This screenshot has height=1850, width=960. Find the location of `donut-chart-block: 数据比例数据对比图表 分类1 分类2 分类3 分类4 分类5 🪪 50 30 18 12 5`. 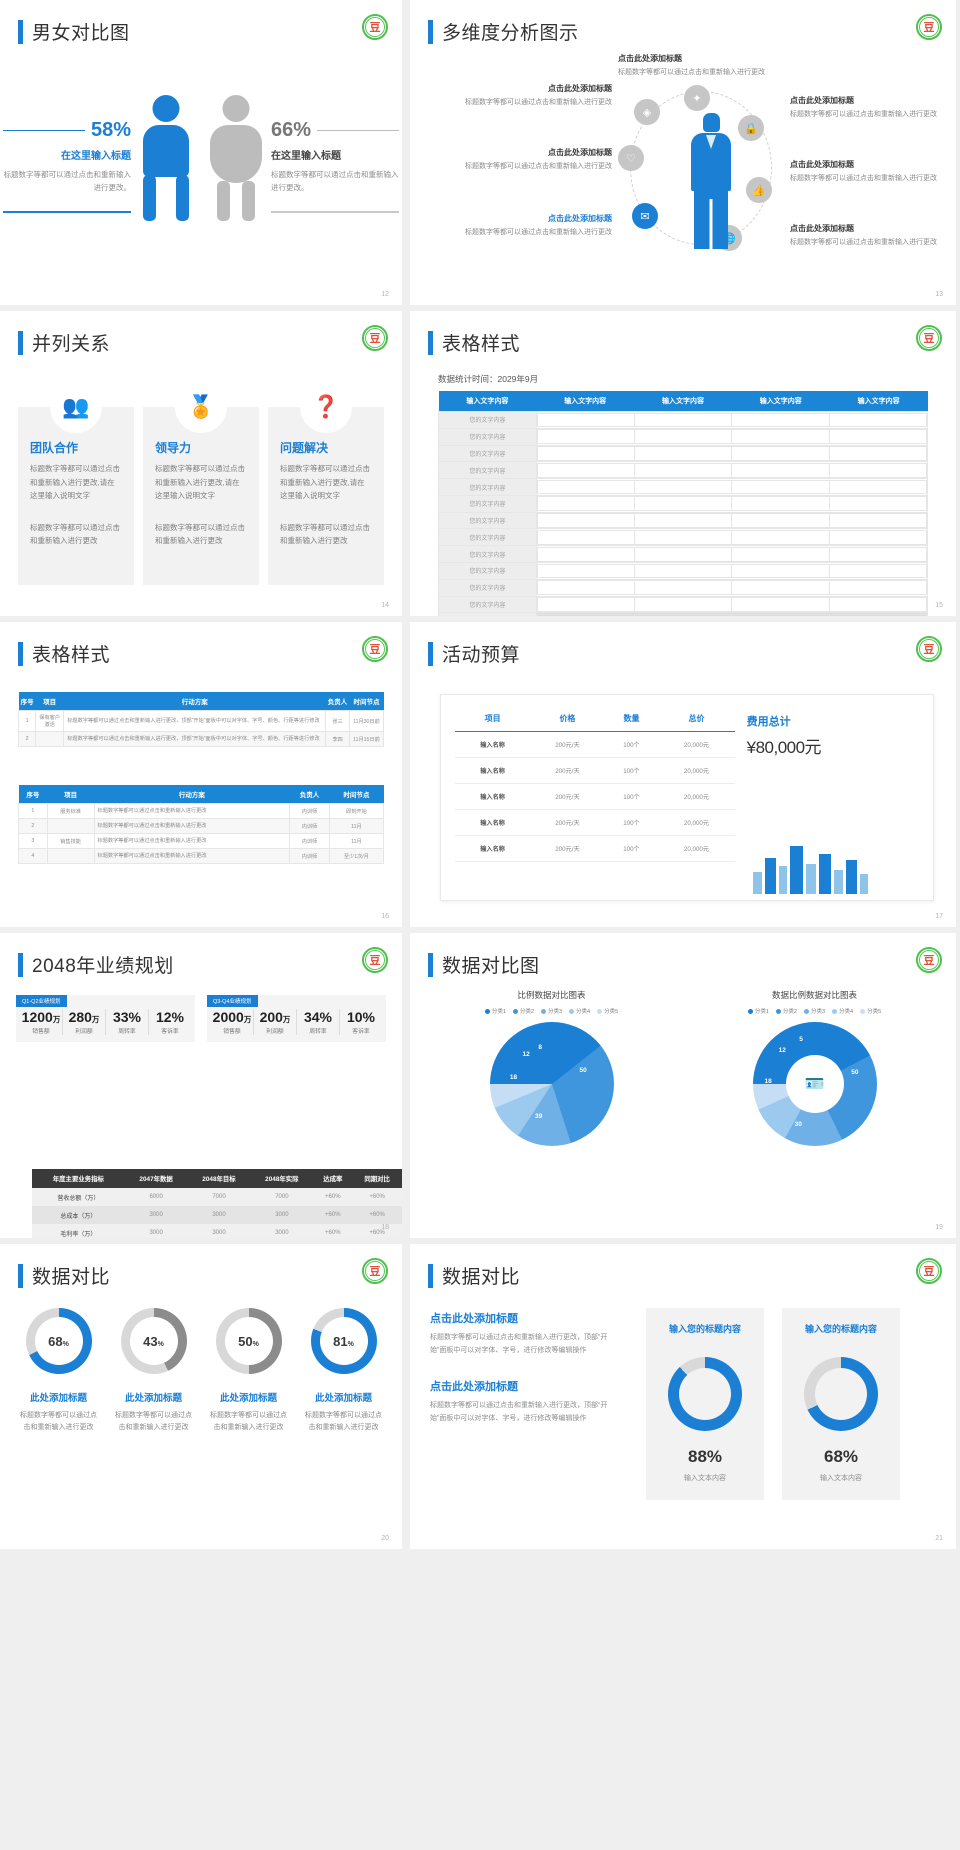

donut-chart-block: 数据比例数据对比图表 分类1 分类2 分类3 分类4 分类5 🪪 50 30 18 12 5 is located at coordinates (814, 1067).